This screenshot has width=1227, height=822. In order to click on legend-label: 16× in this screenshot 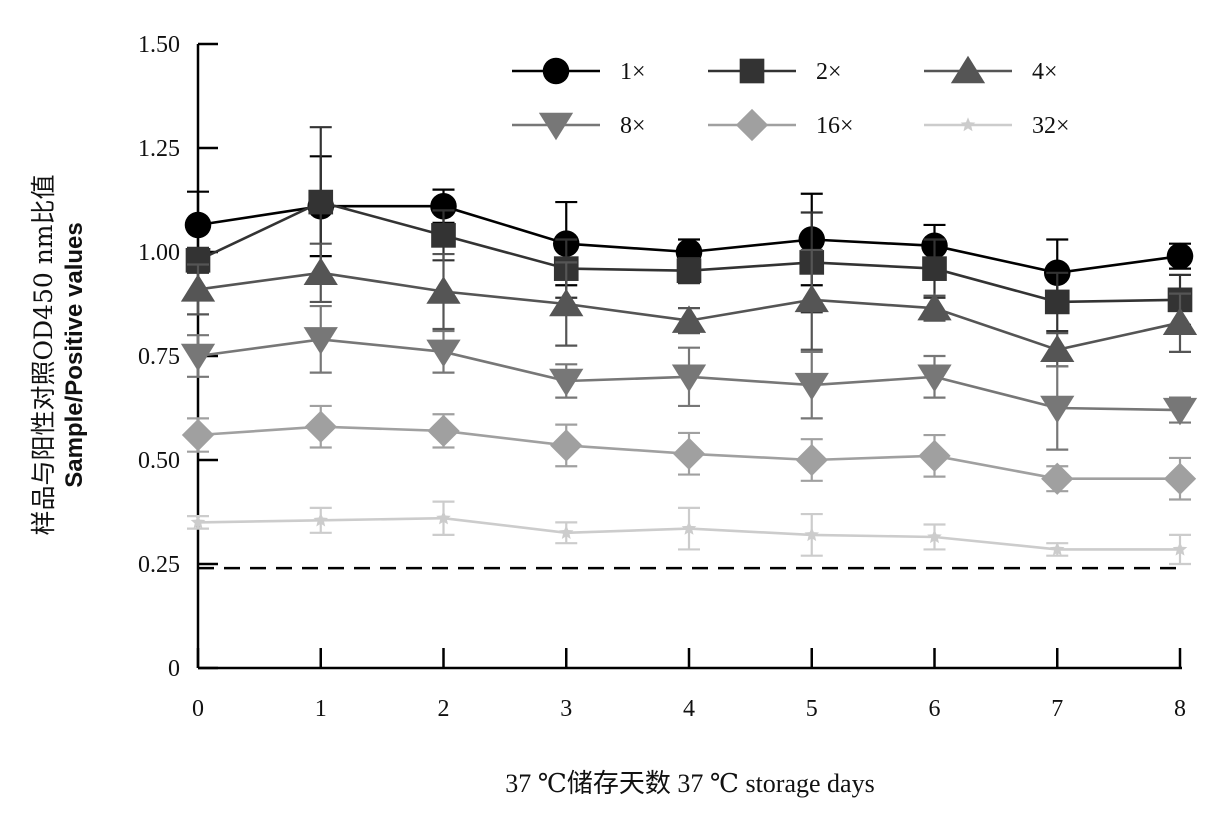, I will do `click(835, 126)`.